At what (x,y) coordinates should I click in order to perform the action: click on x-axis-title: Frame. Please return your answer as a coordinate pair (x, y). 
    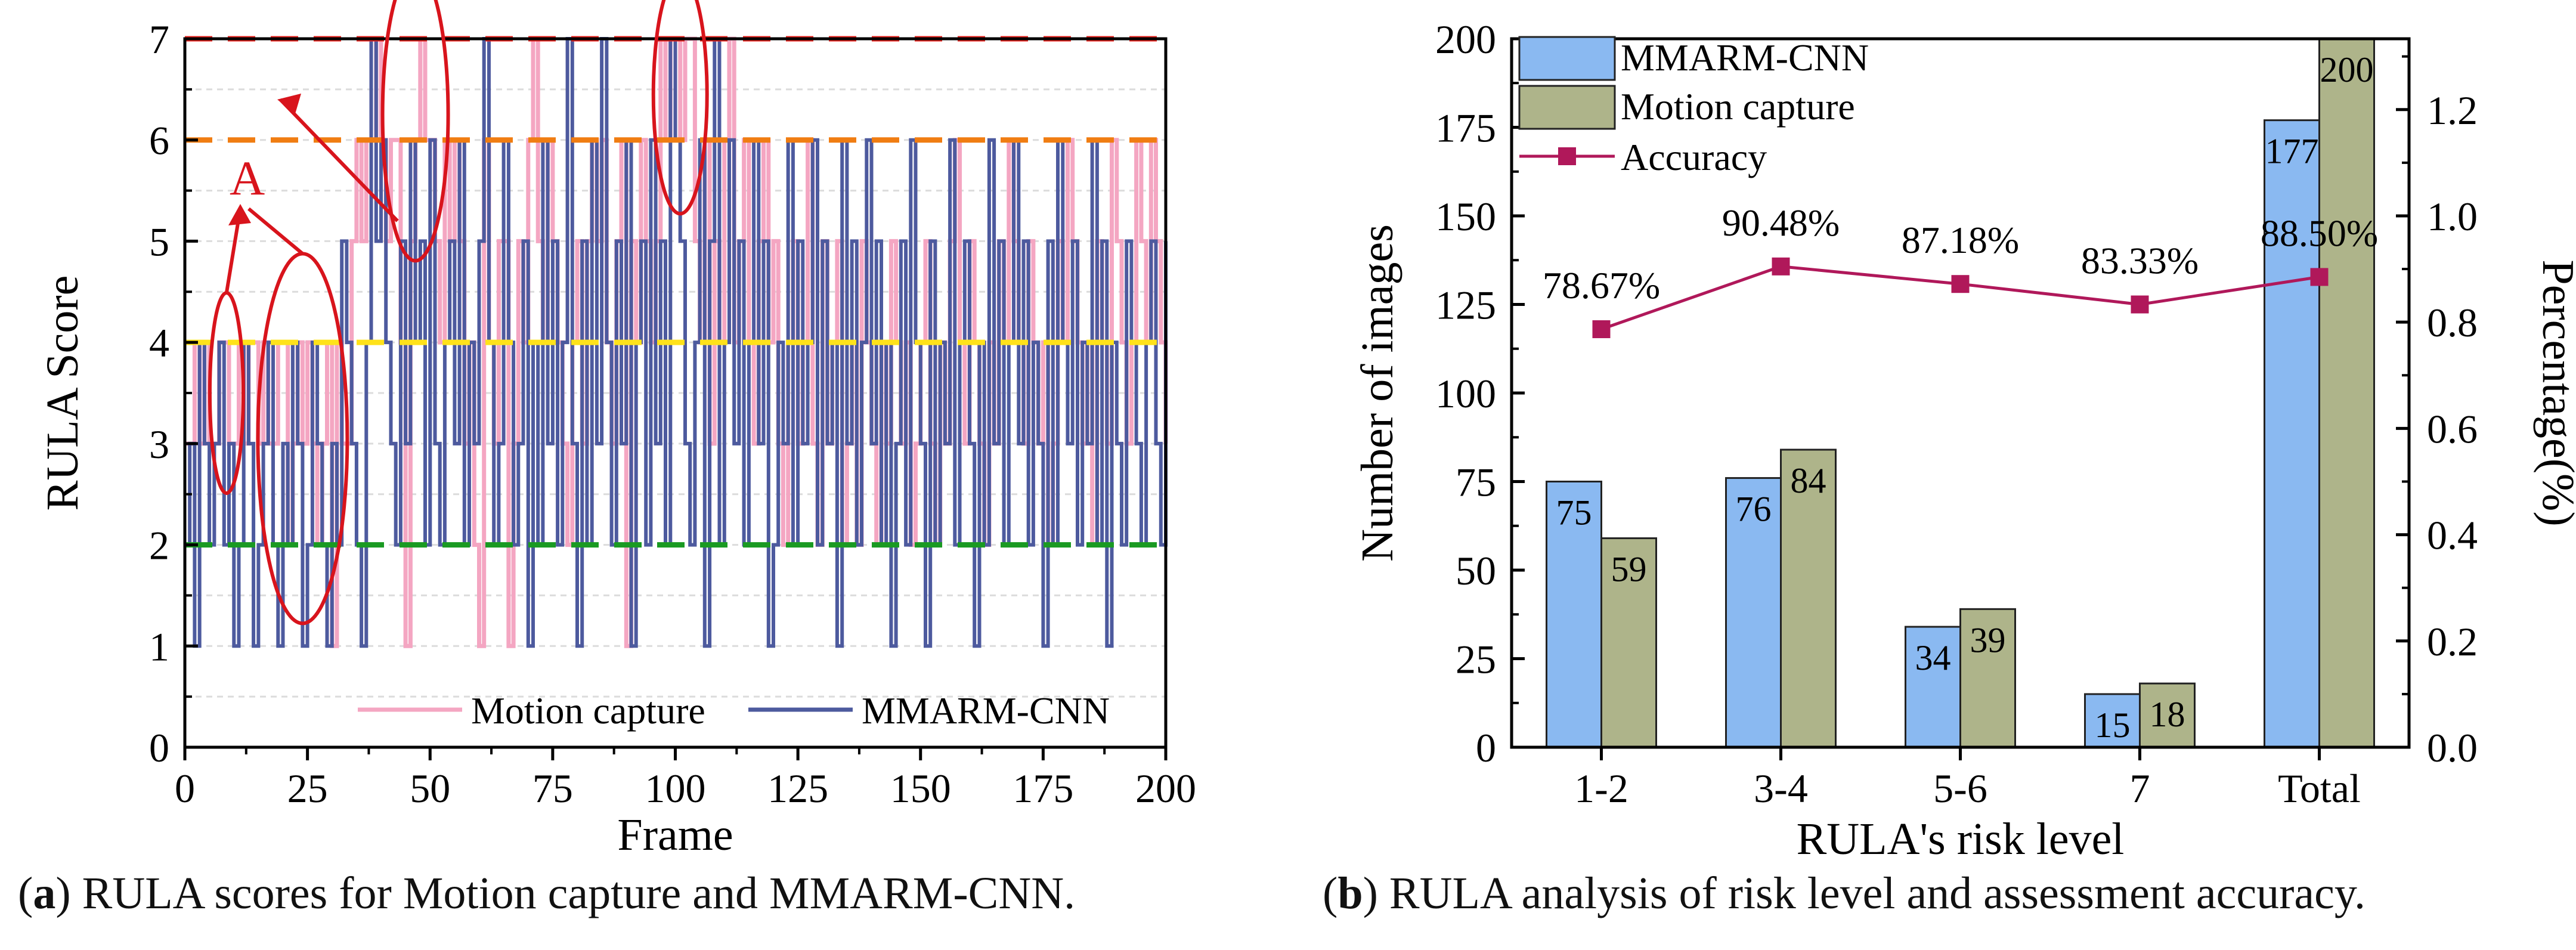
    Looking at the image, I should click on (675, 835).